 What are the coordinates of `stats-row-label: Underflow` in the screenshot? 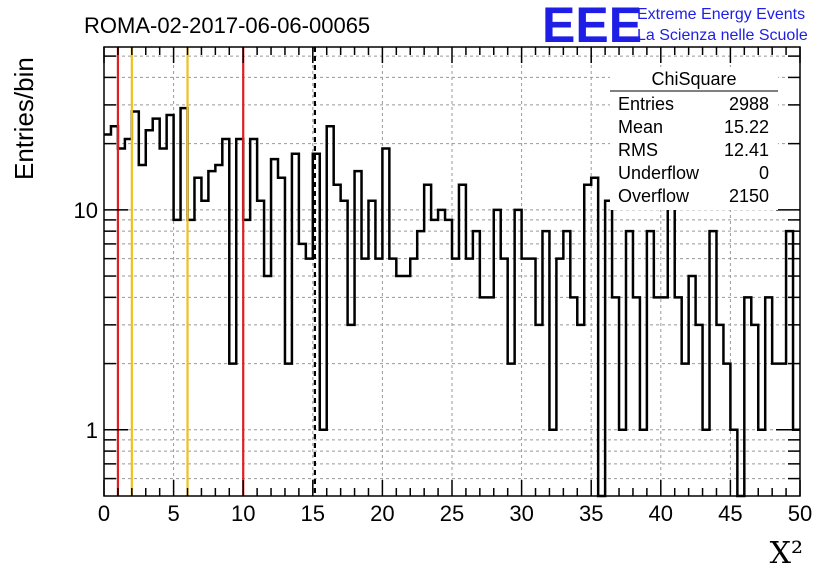 It's located at (659, 173).